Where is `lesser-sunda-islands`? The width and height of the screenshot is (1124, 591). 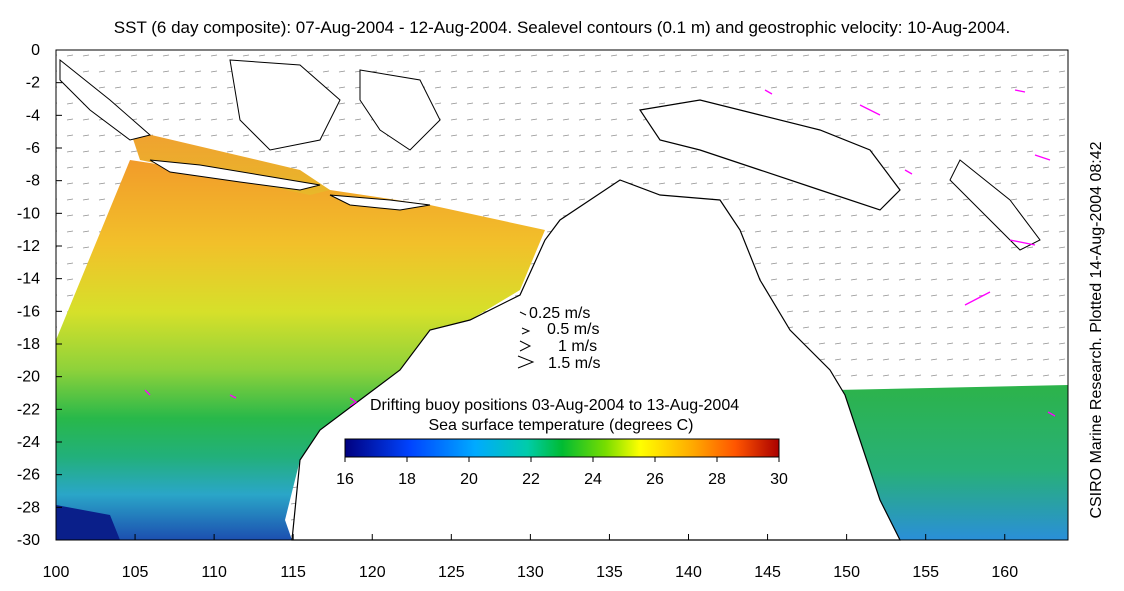
lesser-sunda-islands is located at coordinates (380, 202).